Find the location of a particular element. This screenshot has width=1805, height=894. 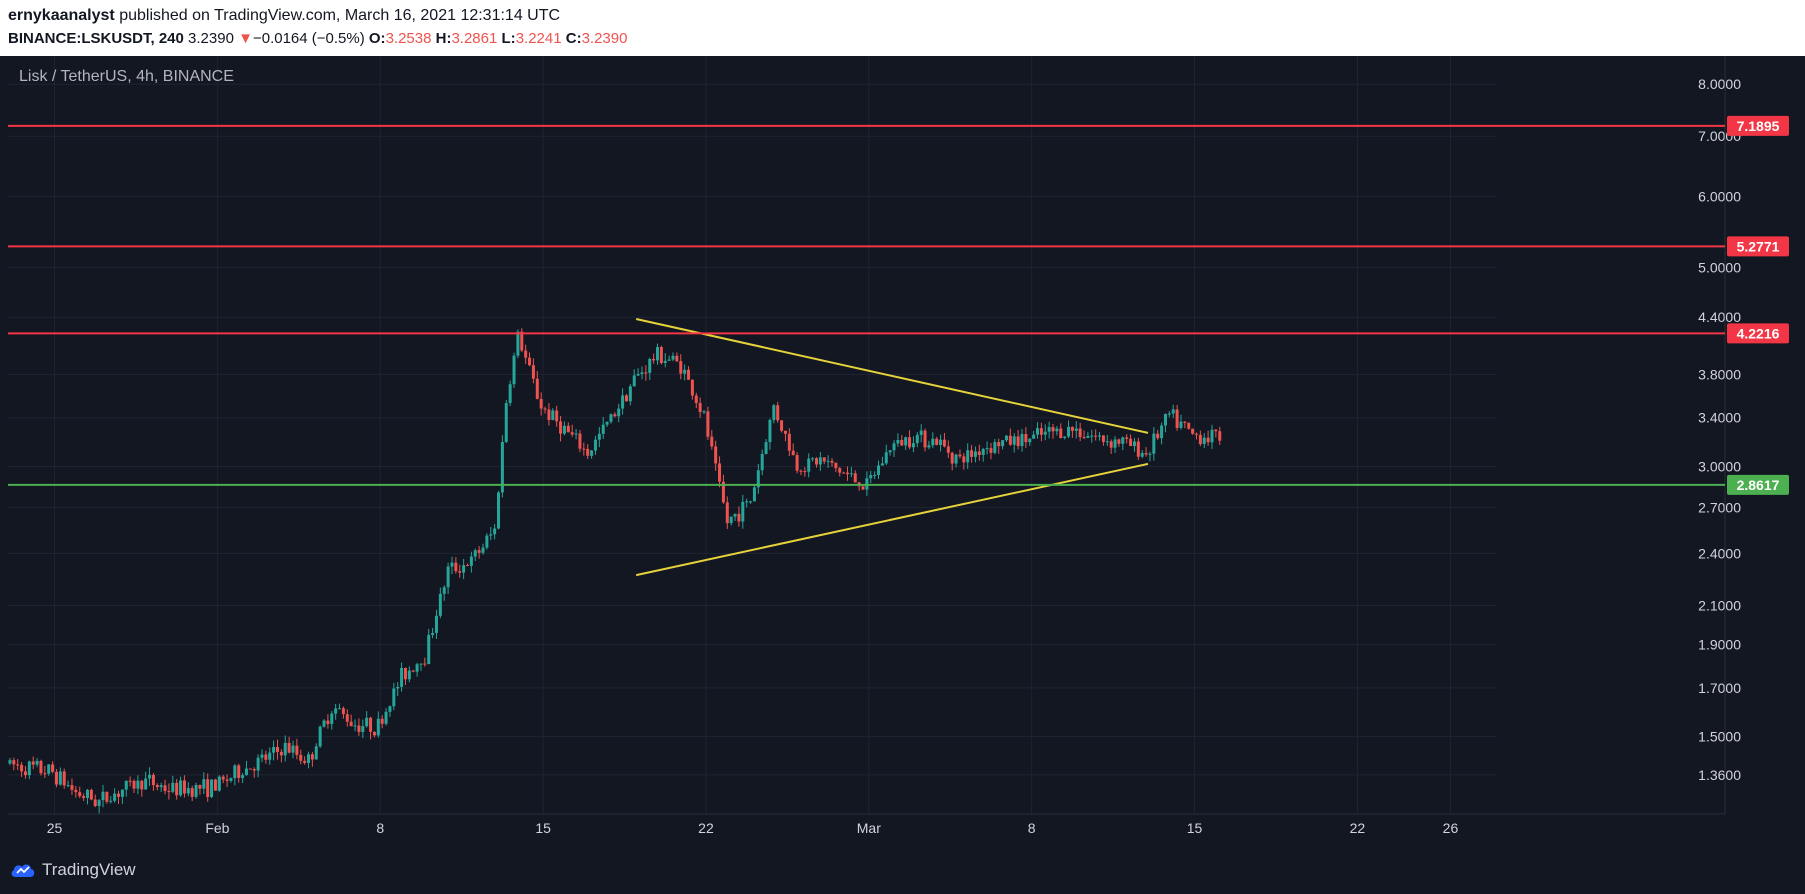

tradingview-cloud-icon is located at coordinates (23, 870).